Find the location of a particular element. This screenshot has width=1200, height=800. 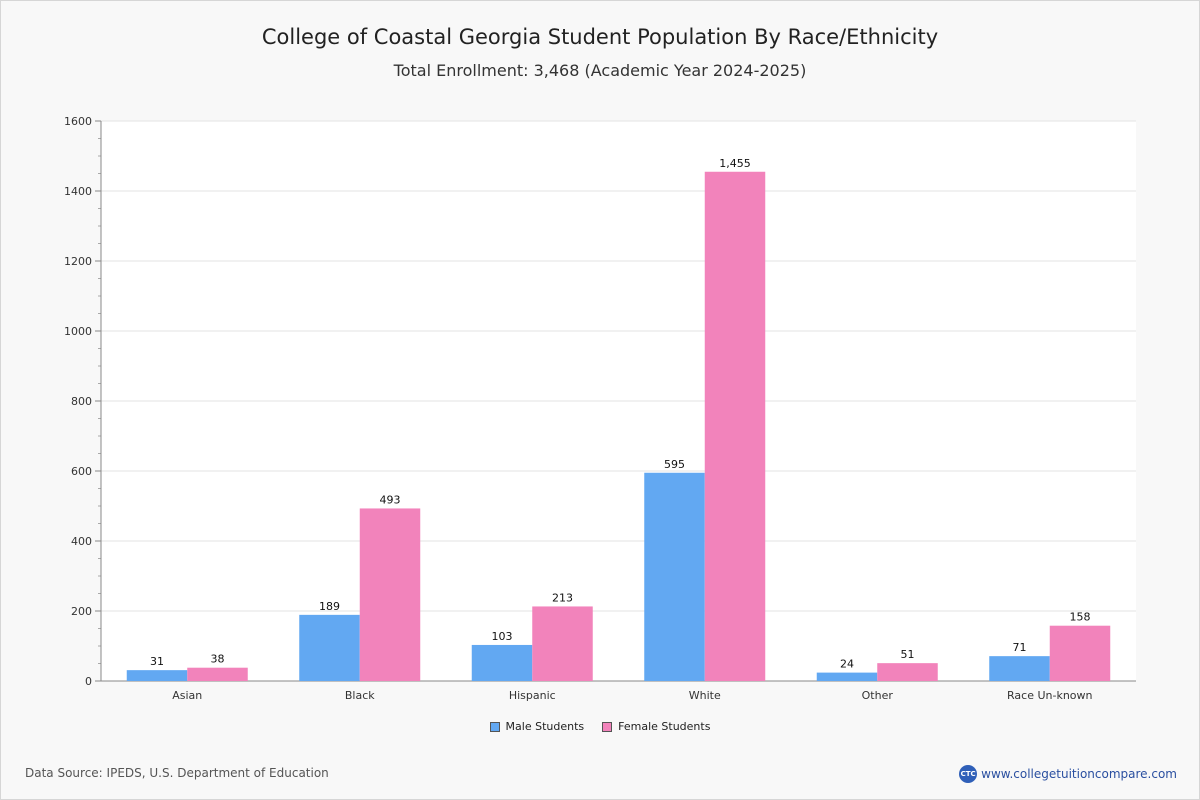

data-label: 31 is located at coordinates (157, 661).